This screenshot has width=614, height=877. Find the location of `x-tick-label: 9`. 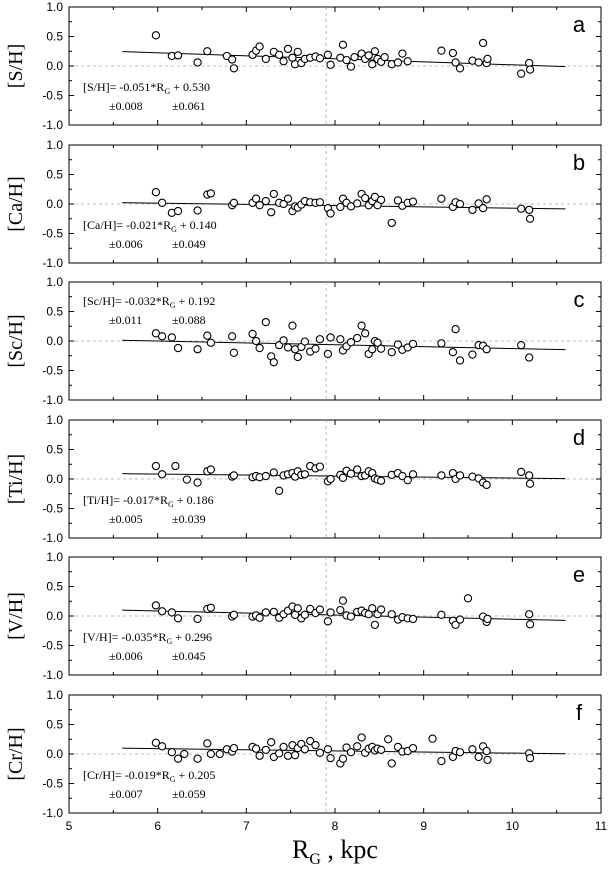

x-tick-label: 9 is located at coordinates (423, 826).